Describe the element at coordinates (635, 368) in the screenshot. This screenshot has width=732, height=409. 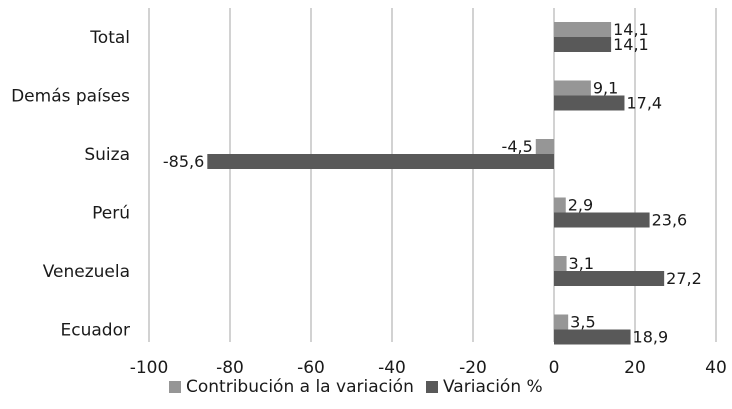
I see `x-tick-label: 20` at that location.